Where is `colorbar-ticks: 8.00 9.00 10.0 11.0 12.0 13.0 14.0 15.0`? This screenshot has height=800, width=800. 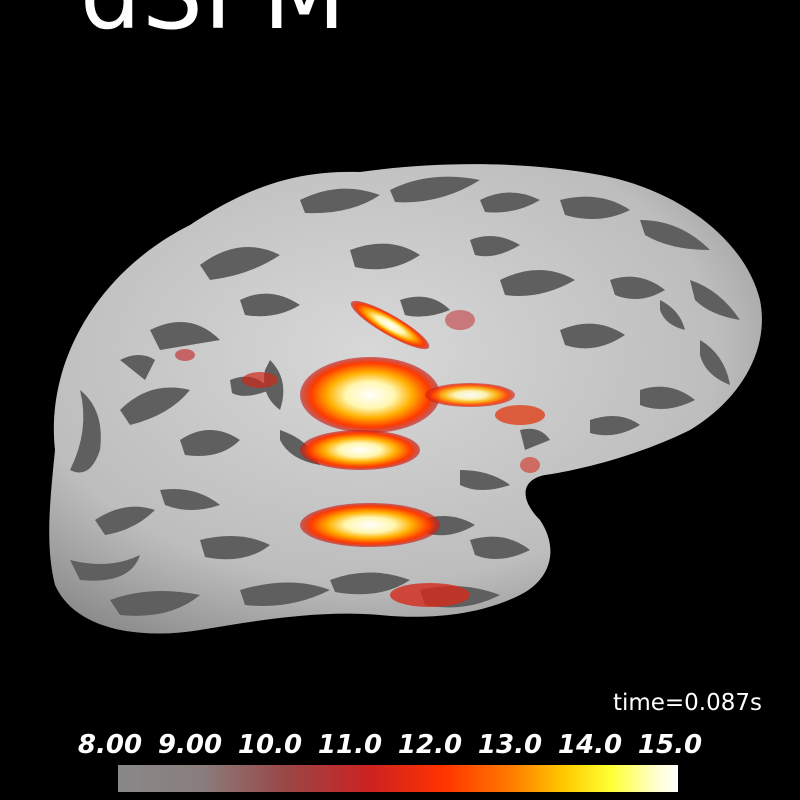
colorbar-ticks: 8.00 9.00 10.0 11.0 12.0 13.0 14.0 15.0 is located at coordinates (398, 746).